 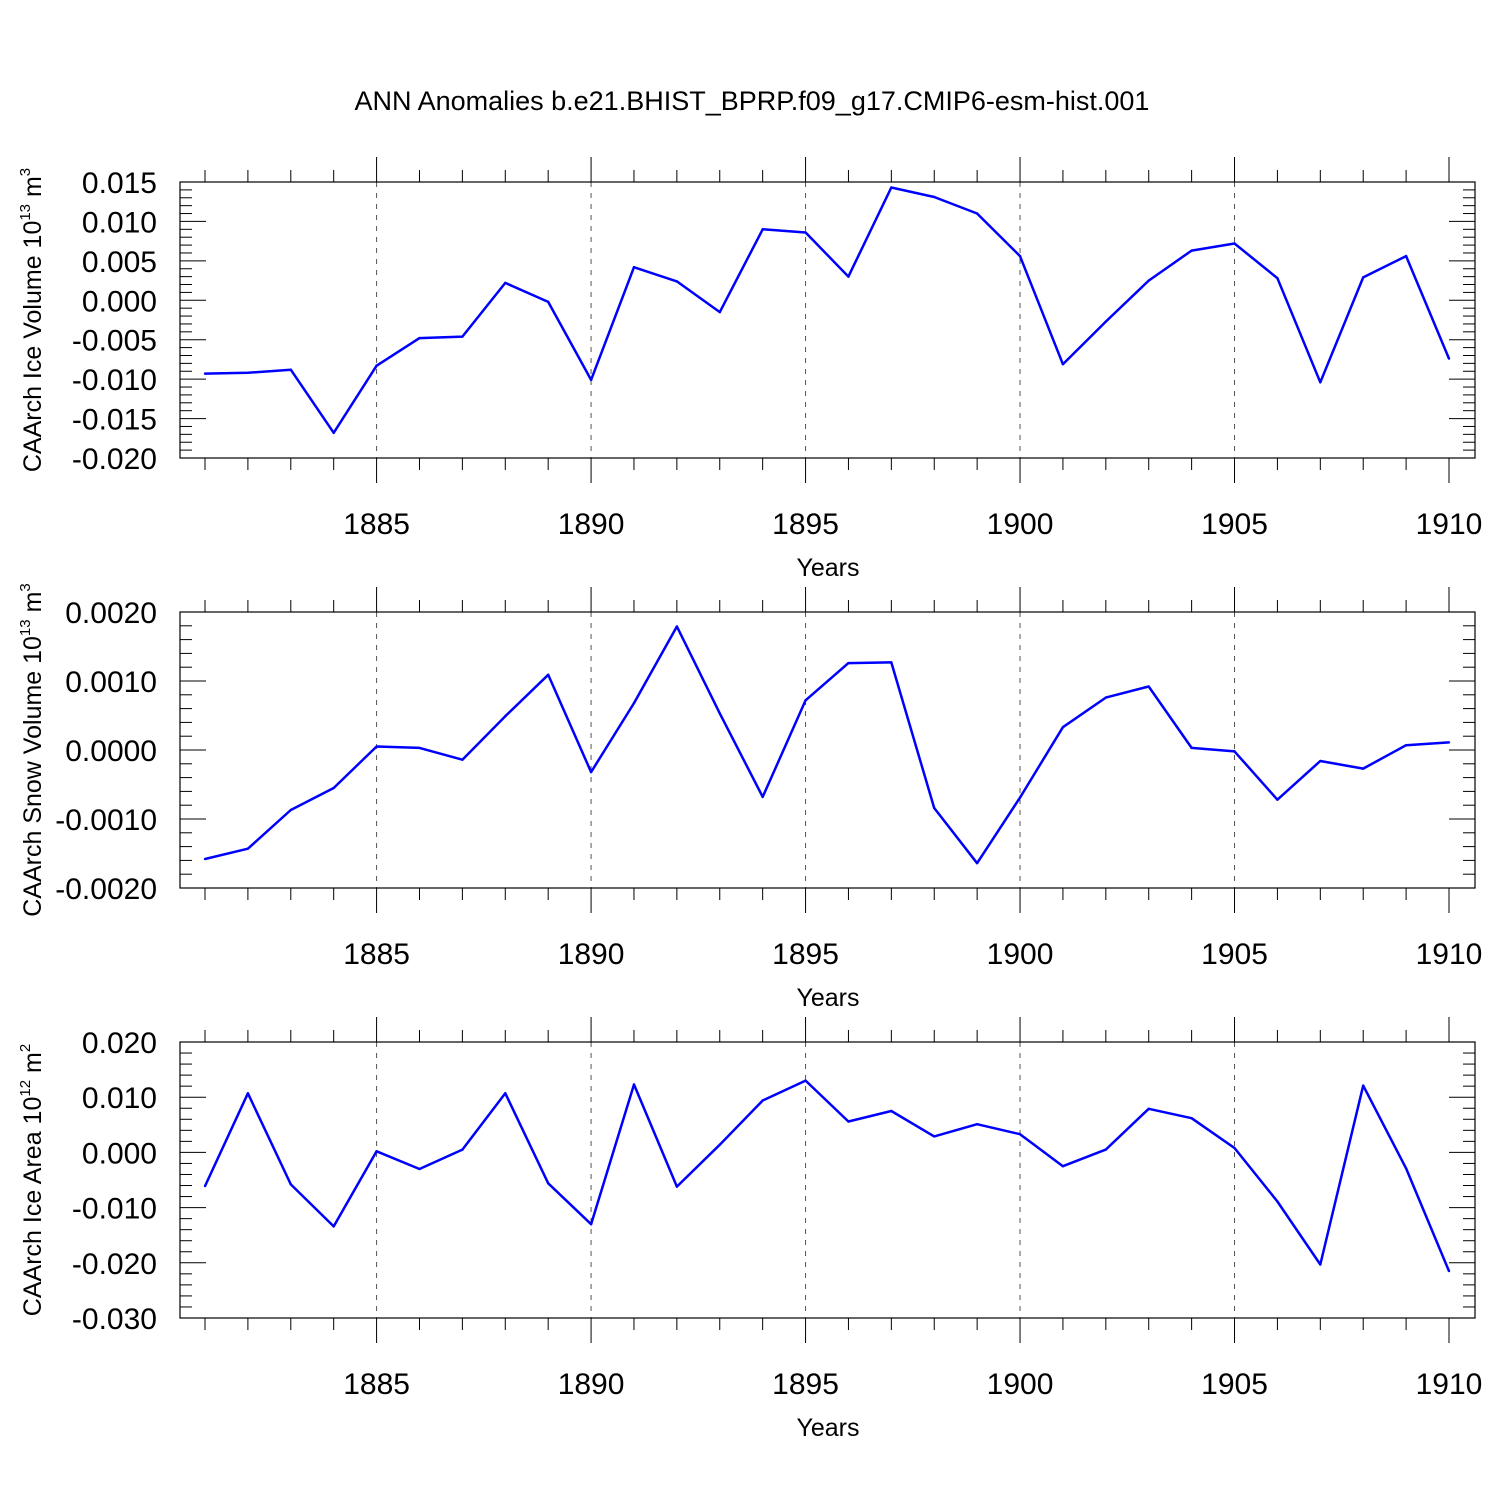 What do you see at coordinates (1449, 1384) in the screenshot?
I see `x-tick-label: 1910` at bounding box center [1449, 1384].